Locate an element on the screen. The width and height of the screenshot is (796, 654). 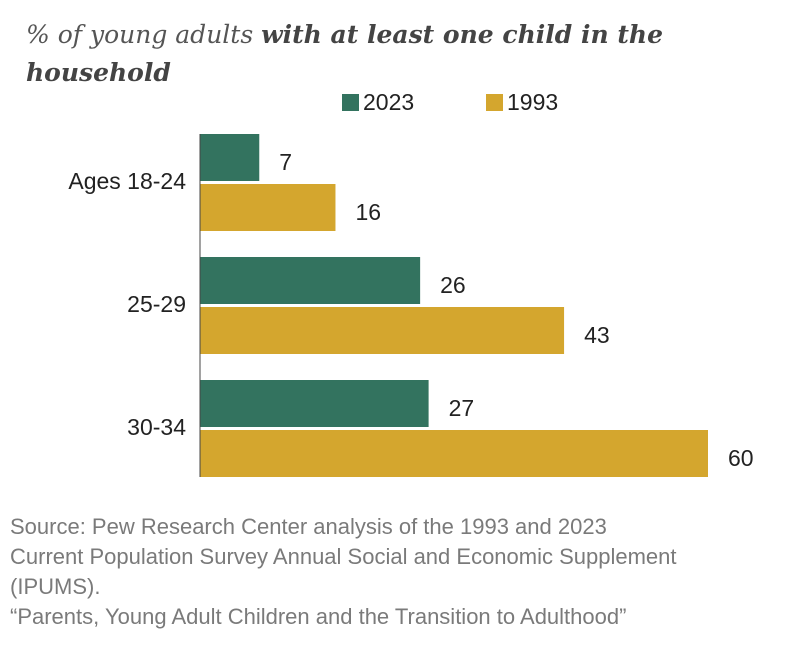
value-label-2023-2: 27 is located at coordinates (462, 408).